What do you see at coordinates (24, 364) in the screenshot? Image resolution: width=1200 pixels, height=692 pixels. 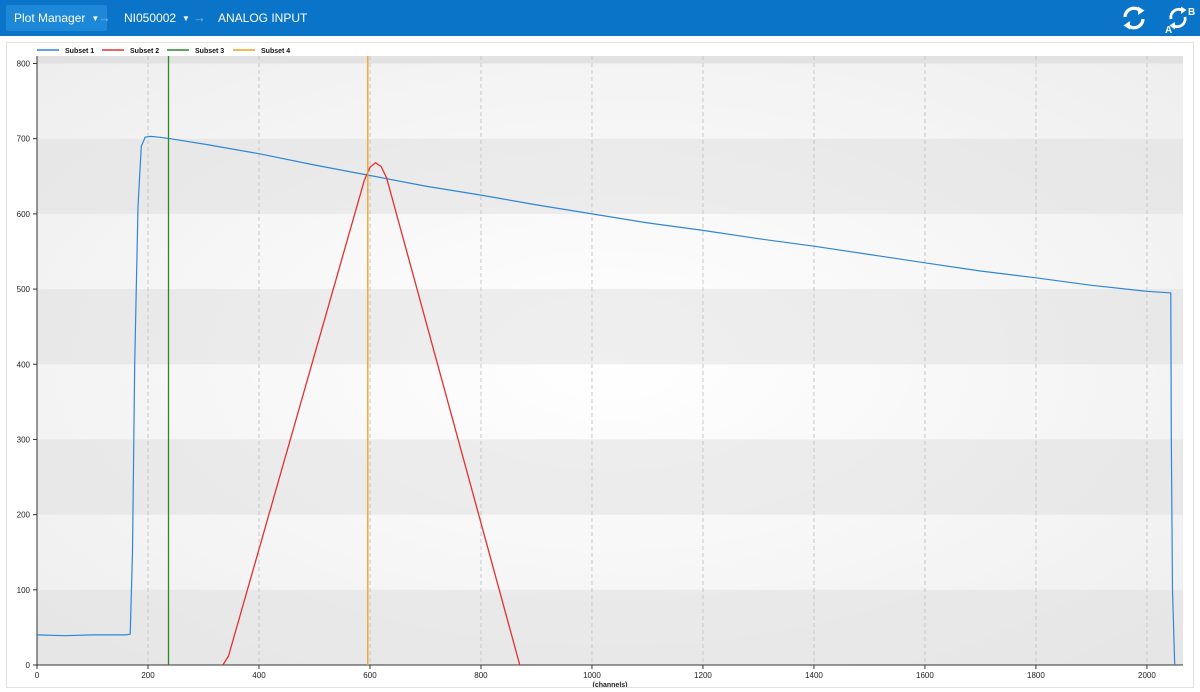 I see `y-tick-label: 400` at bounding box center [24, 364].